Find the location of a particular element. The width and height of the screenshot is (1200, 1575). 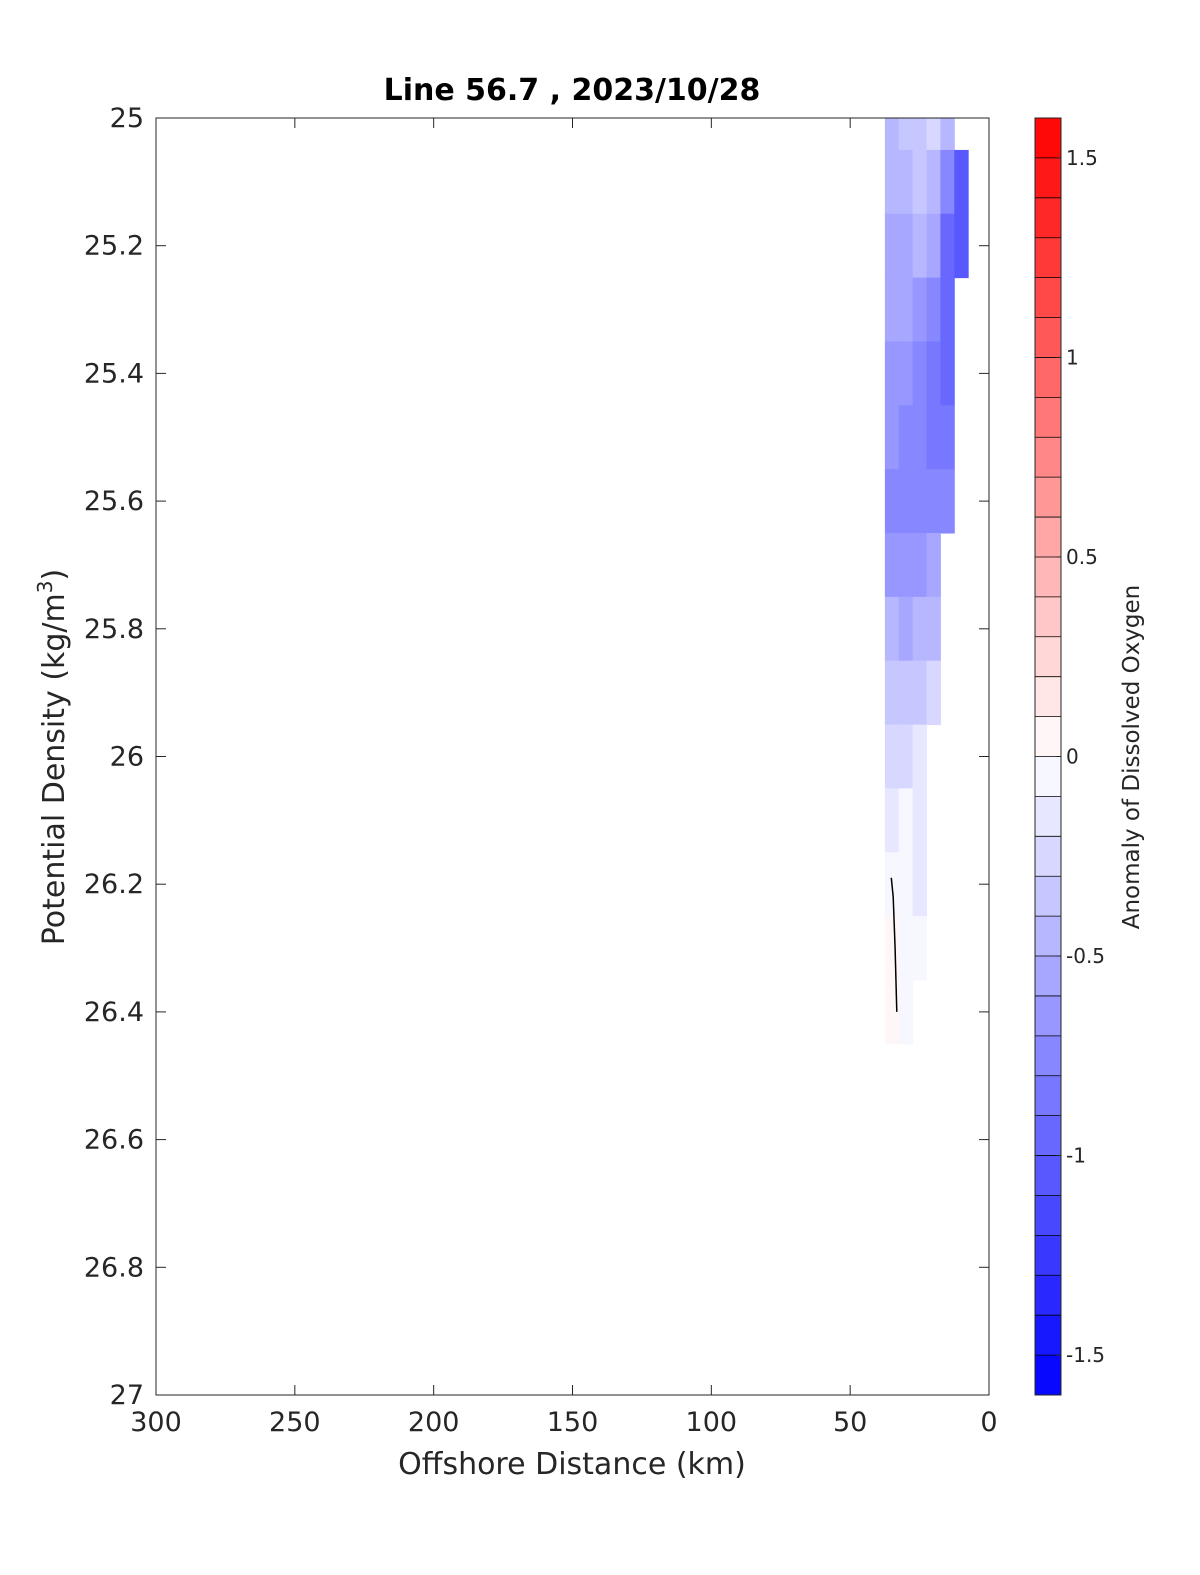

colorbar: 1.5 1 0.5 0 -0.5 -1 -1.5 is located at coordinates (1069, 756).